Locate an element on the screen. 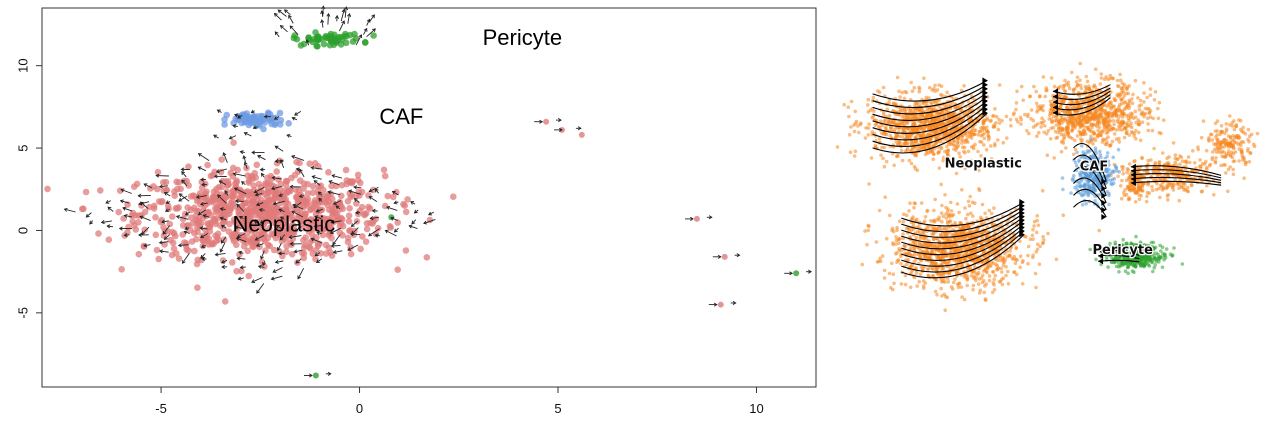  y-tick-label: 0 is located at coordinates (22, 230).